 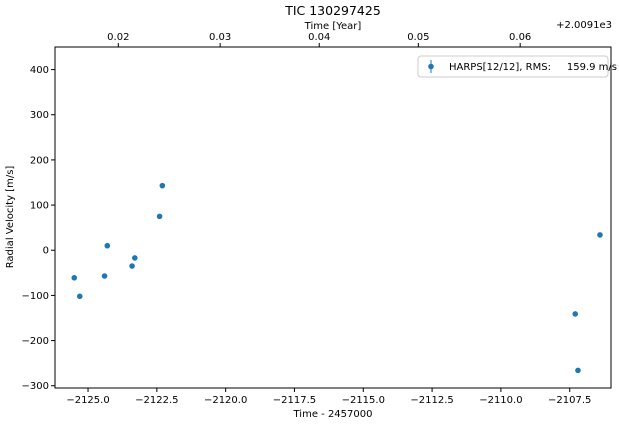 I want to click on legend-box, so click(x=513, y=66).